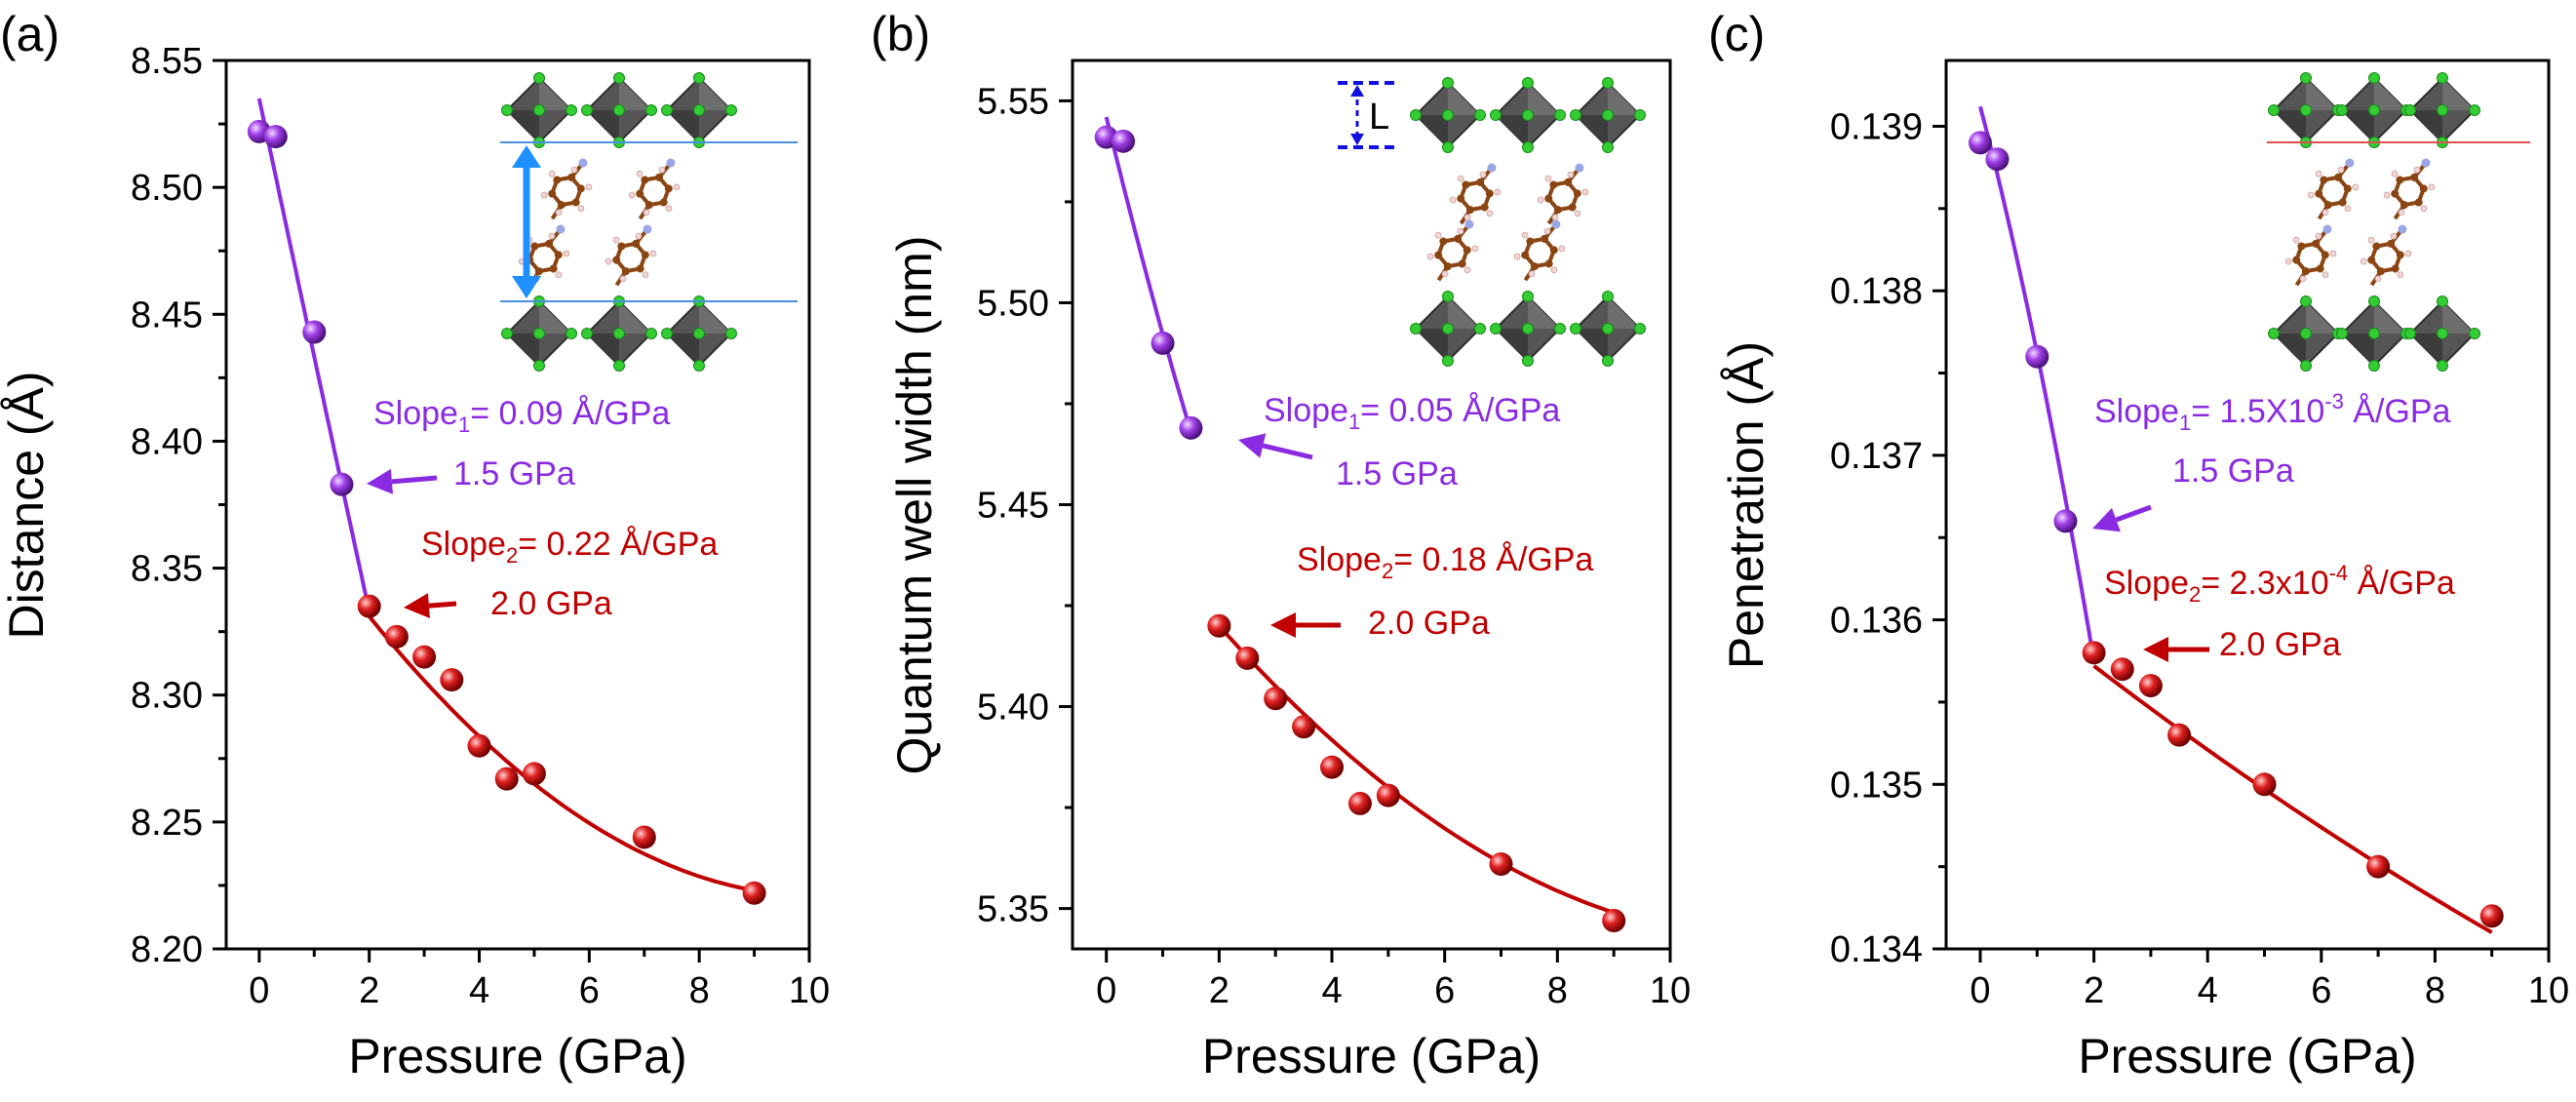  What do you see at coordinates (1371, 1056) in the screenshot?
I see `x-axis-label: Pressure (GPa)` at bounding box center [1371, 1056].